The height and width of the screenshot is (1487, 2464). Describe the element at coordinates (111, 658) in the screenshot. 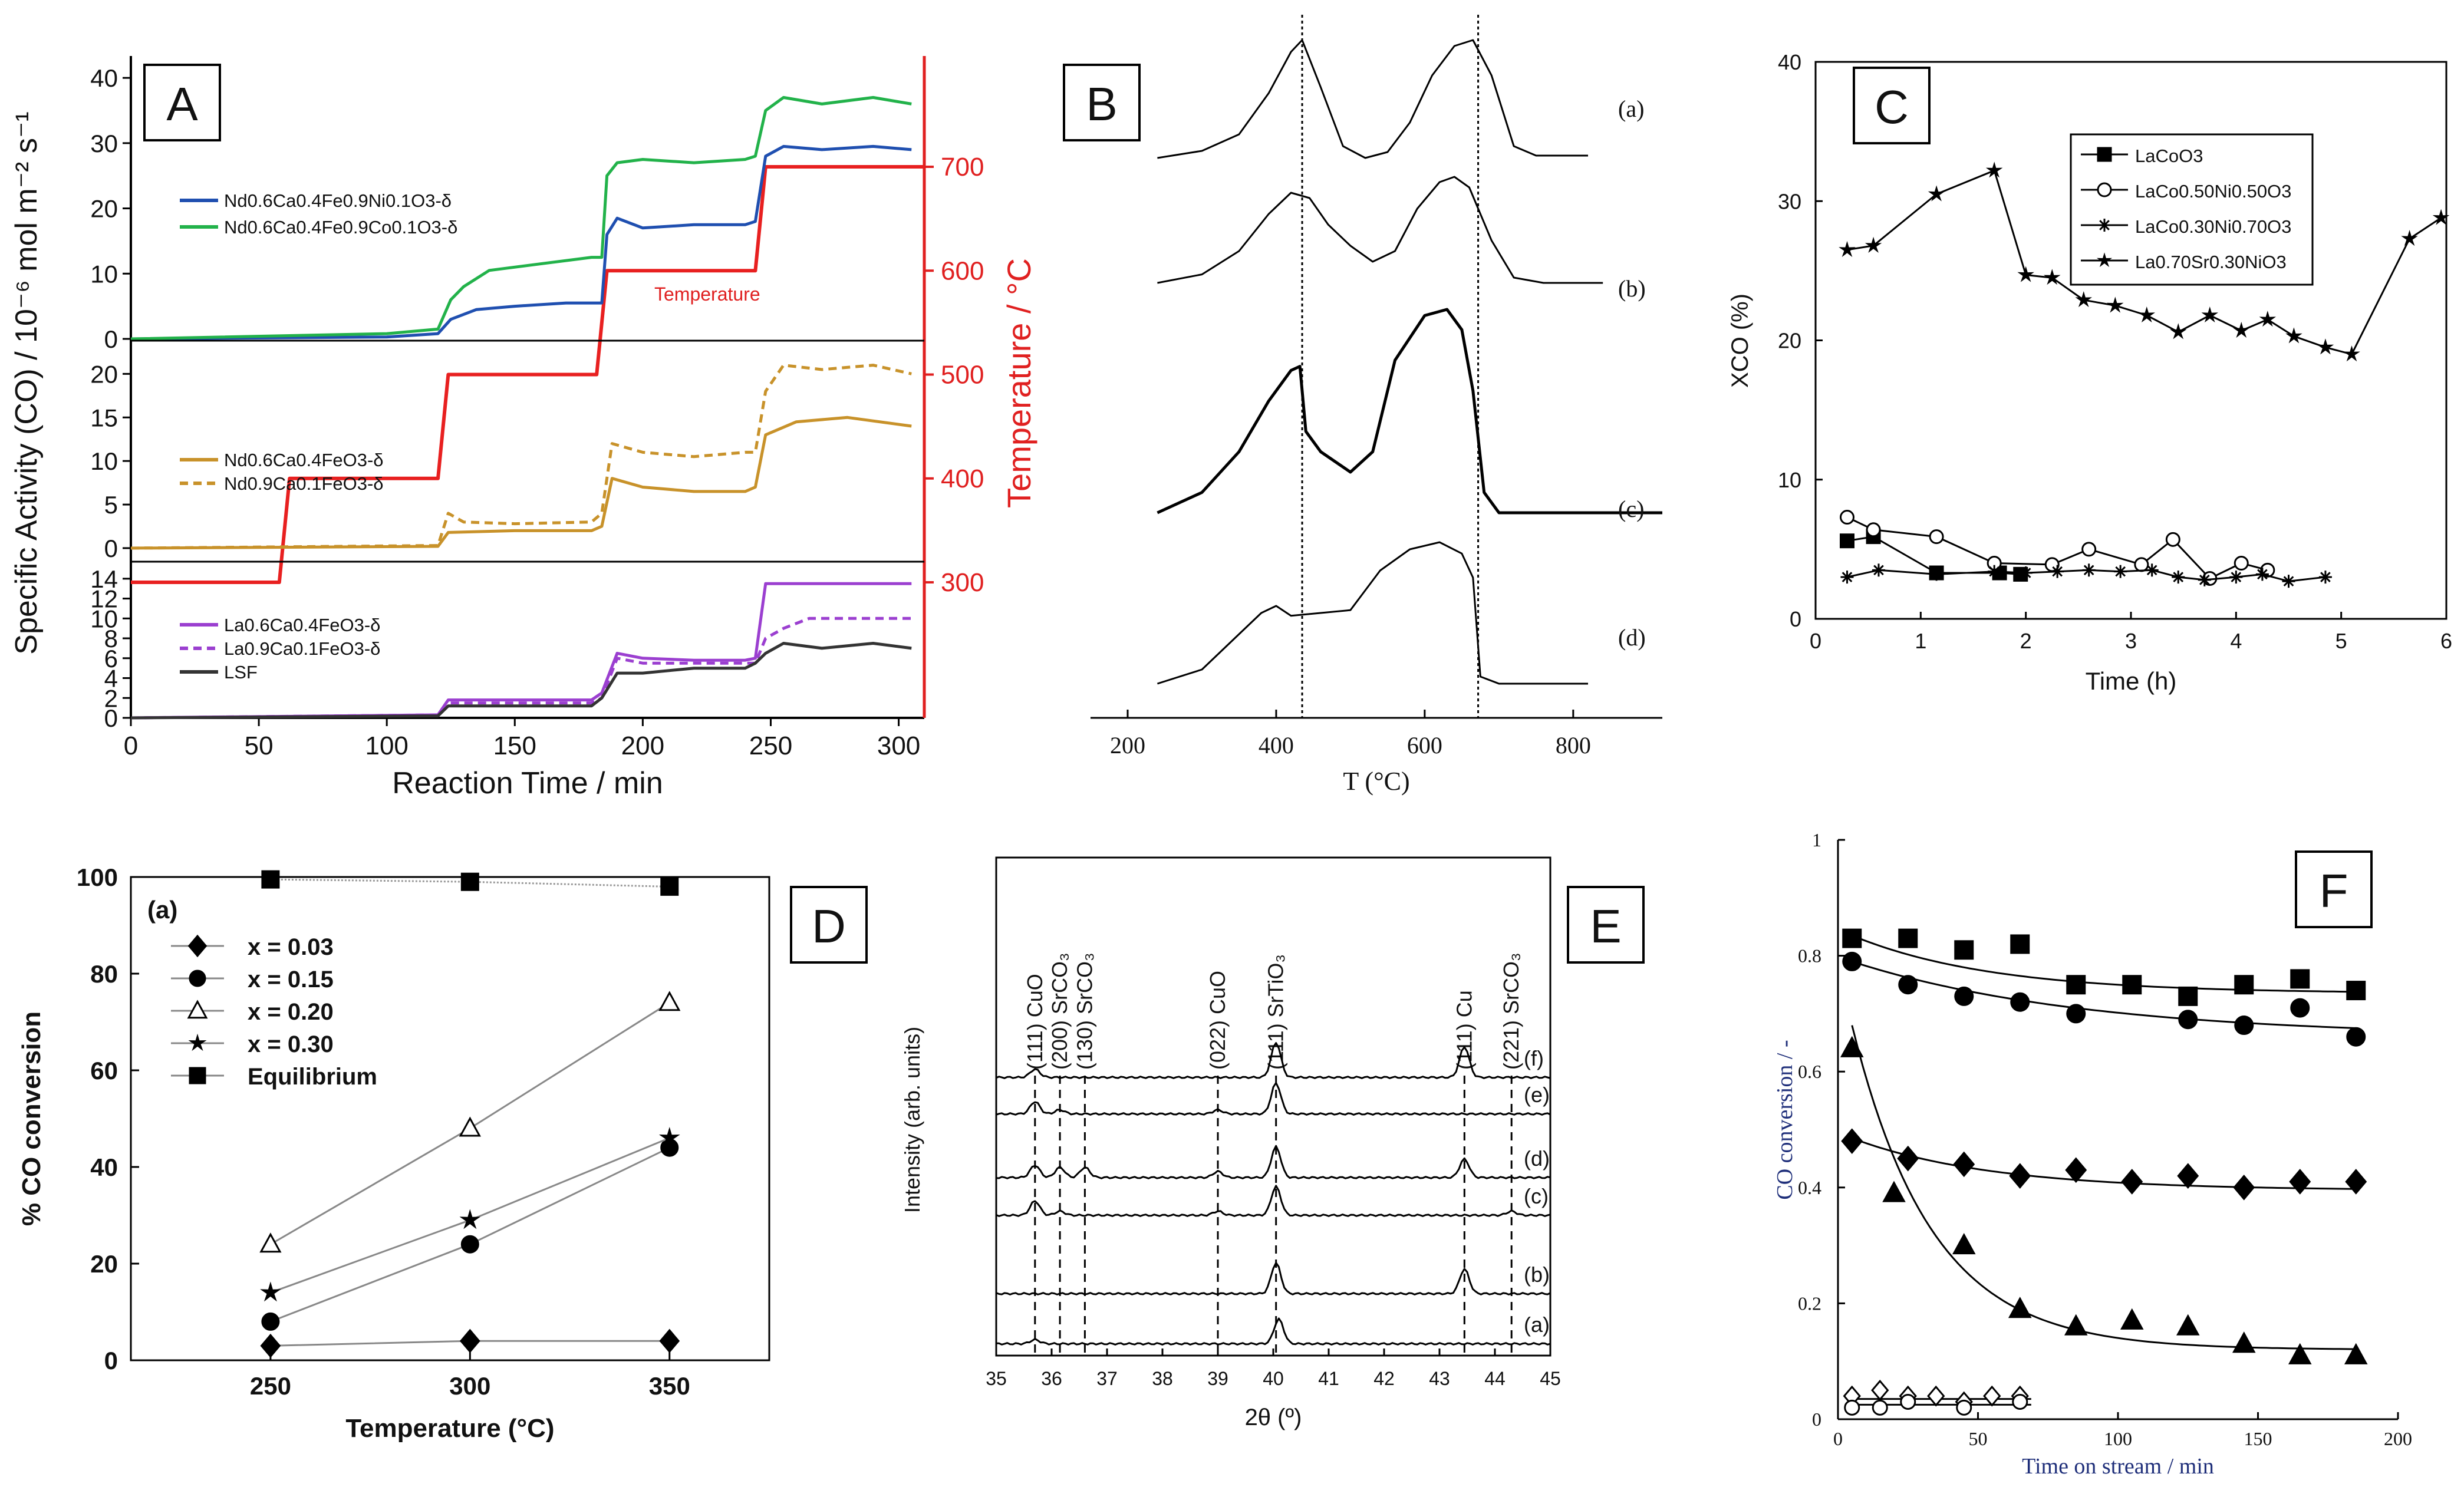

I see `y-tick-label: 6` at that location.